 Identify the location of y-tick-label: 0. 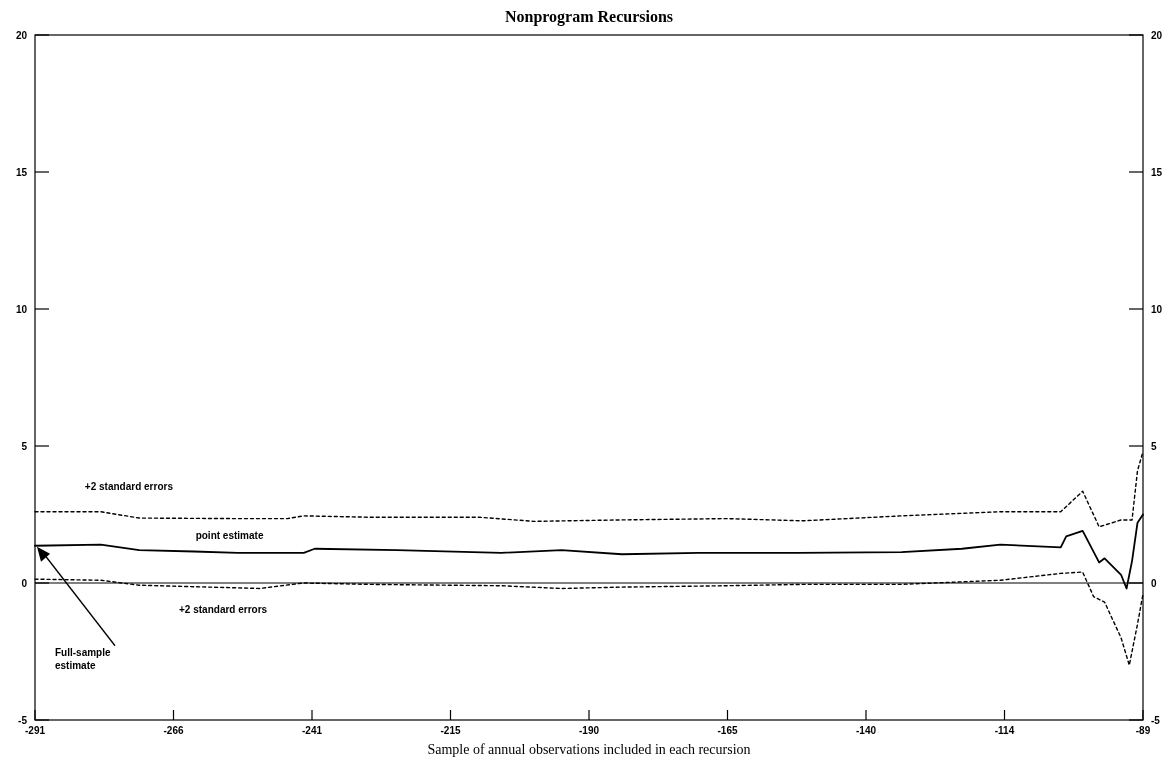
(24, 583).